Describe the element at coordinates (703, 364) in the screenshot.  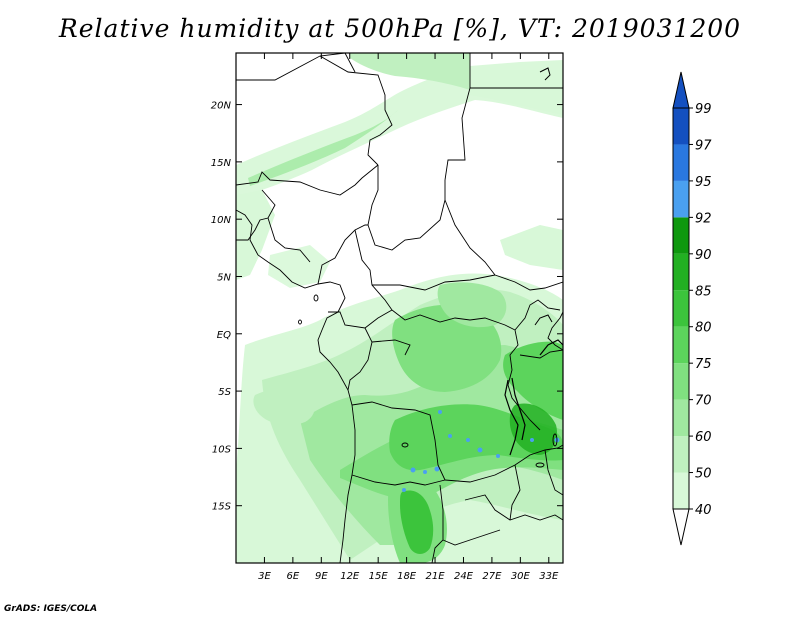
I see `colorbar-label: 75` at that location.